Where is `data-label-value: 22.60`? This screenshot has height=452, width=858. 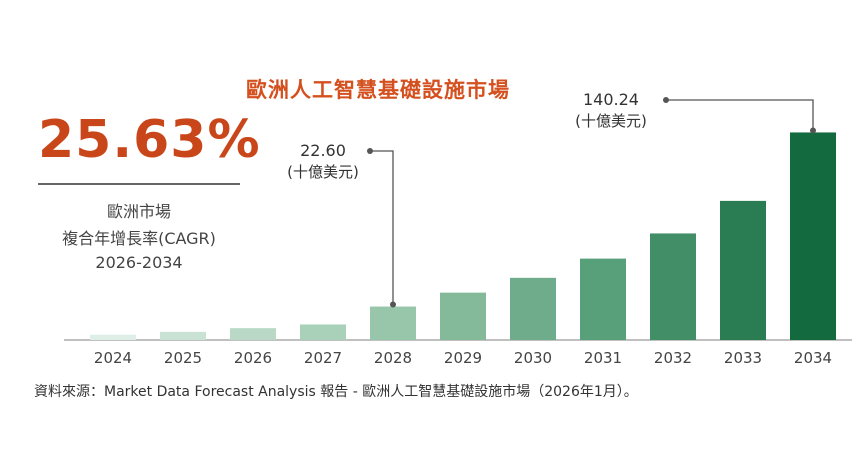
data-label-value: 22.60 is located at coordinates (323, 150).